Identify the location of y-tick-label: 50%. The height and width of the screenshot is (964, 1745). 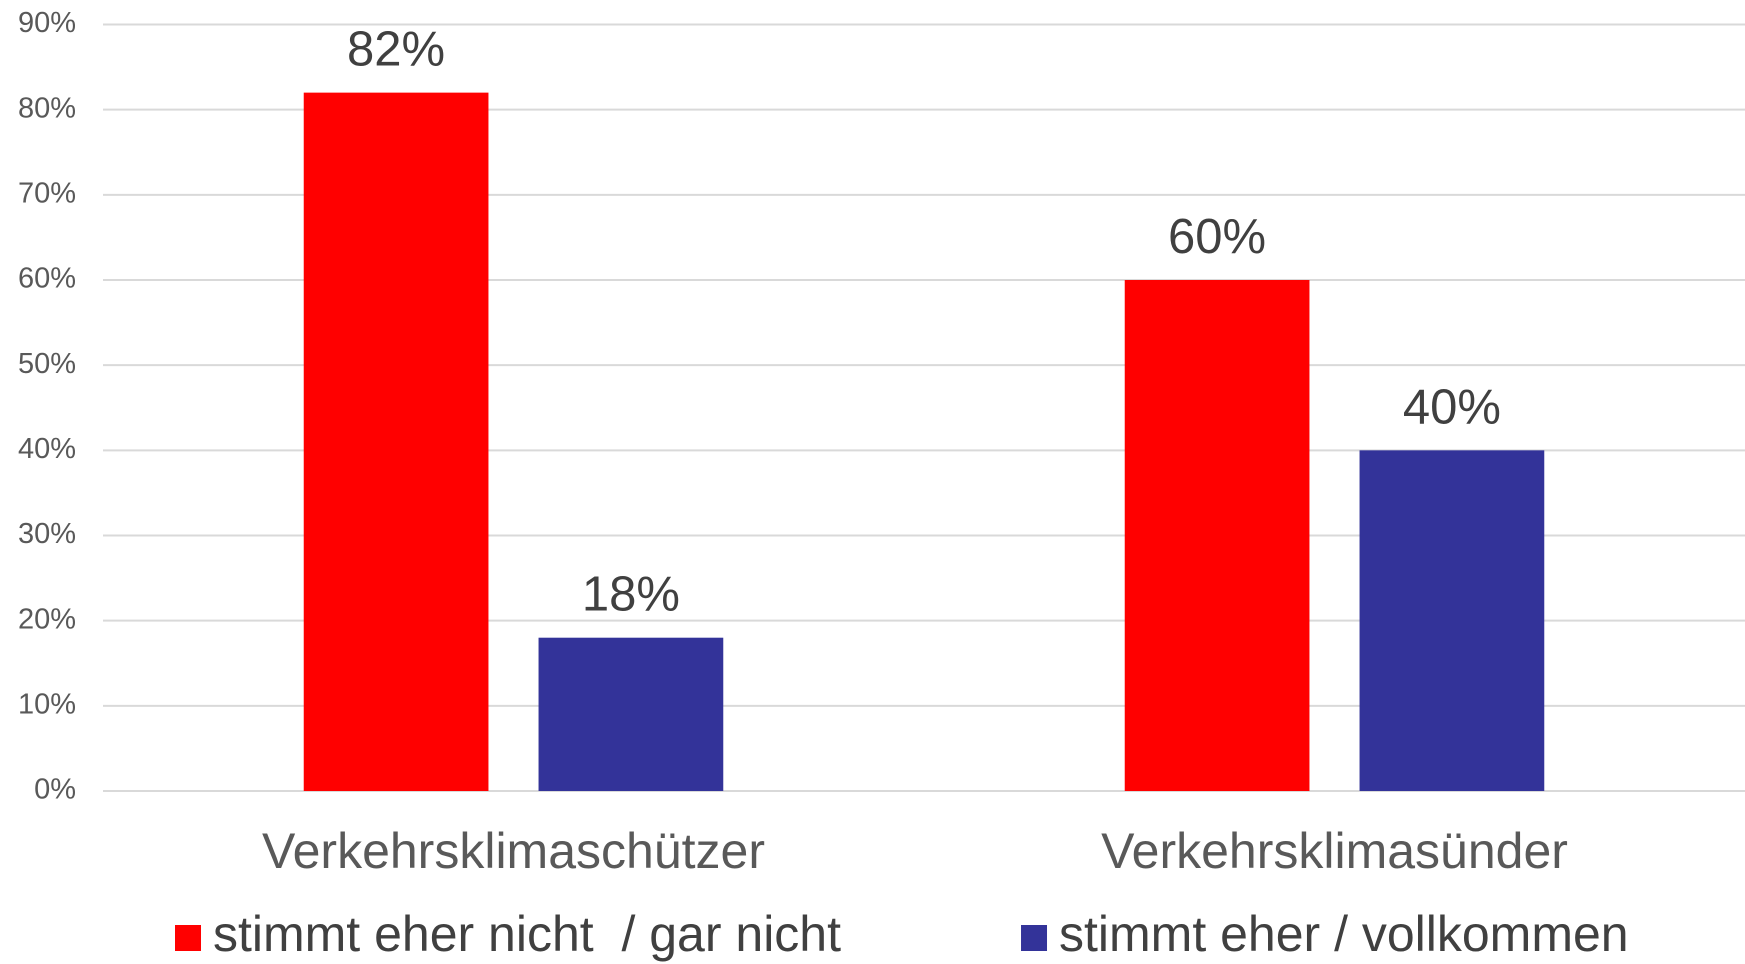
(47, 364).